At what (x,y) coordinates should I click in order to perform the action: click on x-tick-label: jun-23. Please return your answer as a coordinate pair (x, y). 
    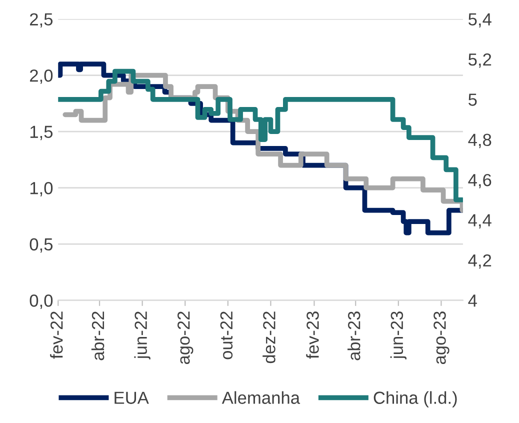
    Looking at the image, I should click on (398, 336).